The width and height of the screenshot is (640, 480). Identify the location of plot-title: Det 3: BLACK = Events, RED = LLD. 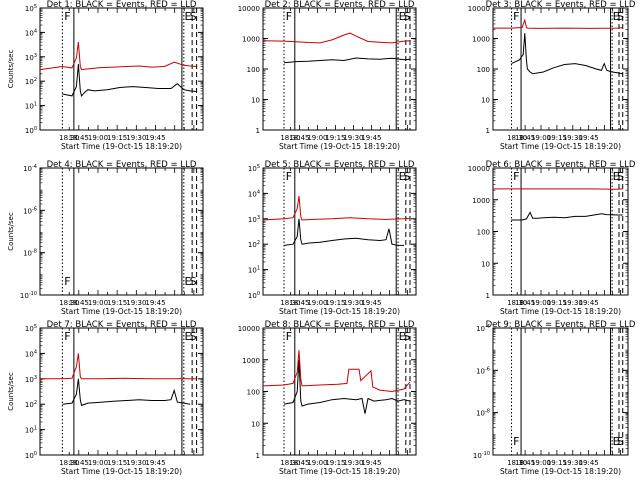
(561, 5).